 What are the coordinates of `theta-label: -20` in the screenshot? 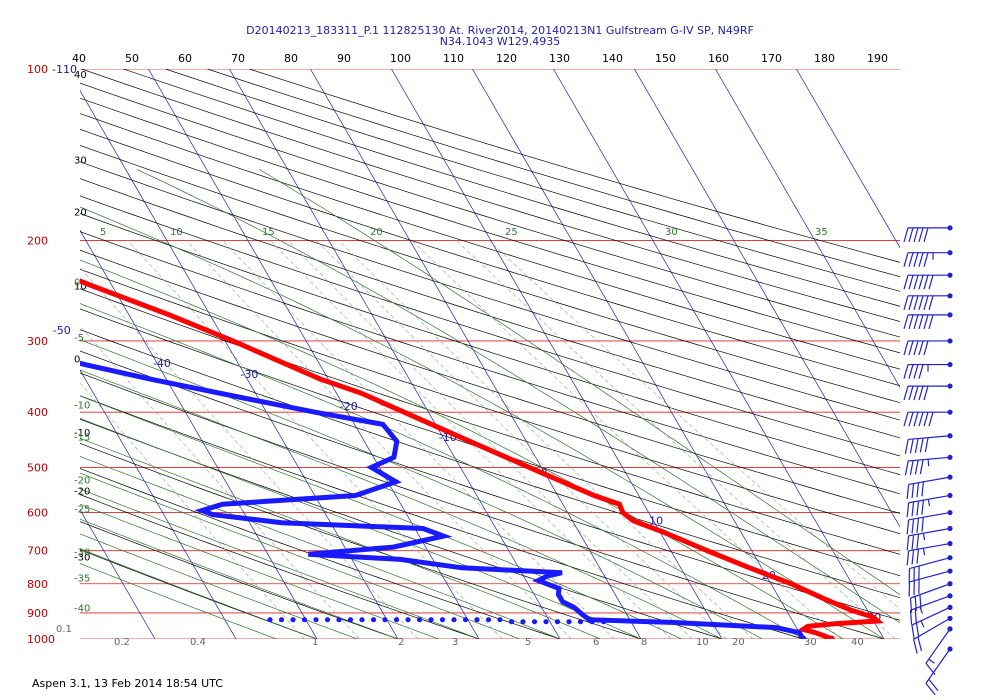 It's located at (82, 492).